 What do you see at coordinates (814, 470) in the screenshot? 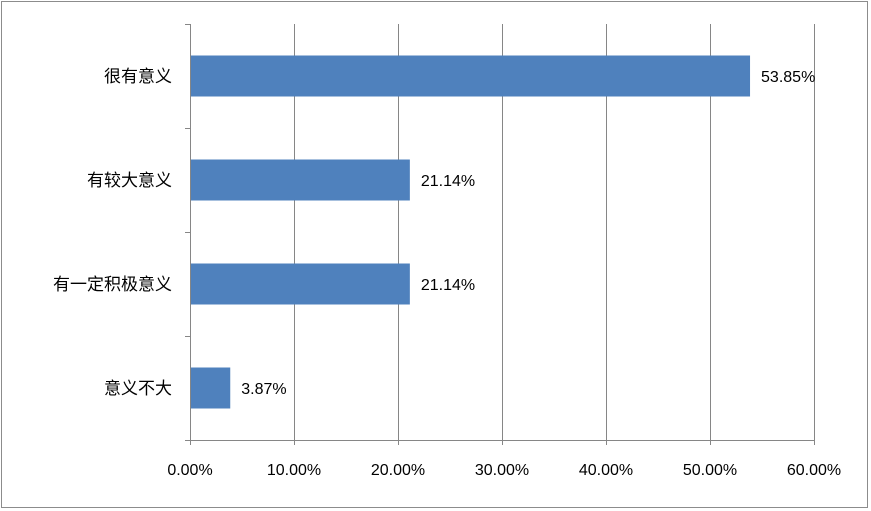
I see `x-tick-label: 60.00%` at bounding box center [814, 470].